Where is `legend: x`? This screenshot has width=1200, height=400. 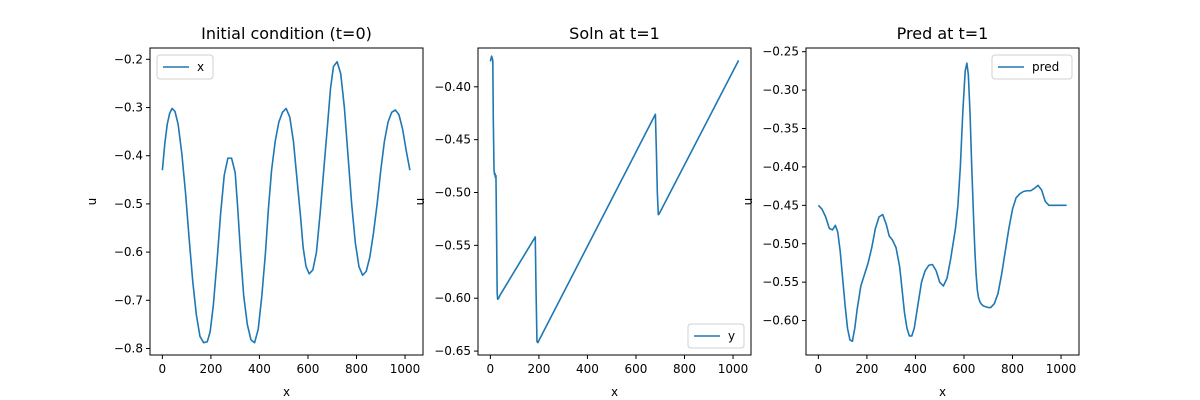 legend: x is located at coordinates (185, 67).